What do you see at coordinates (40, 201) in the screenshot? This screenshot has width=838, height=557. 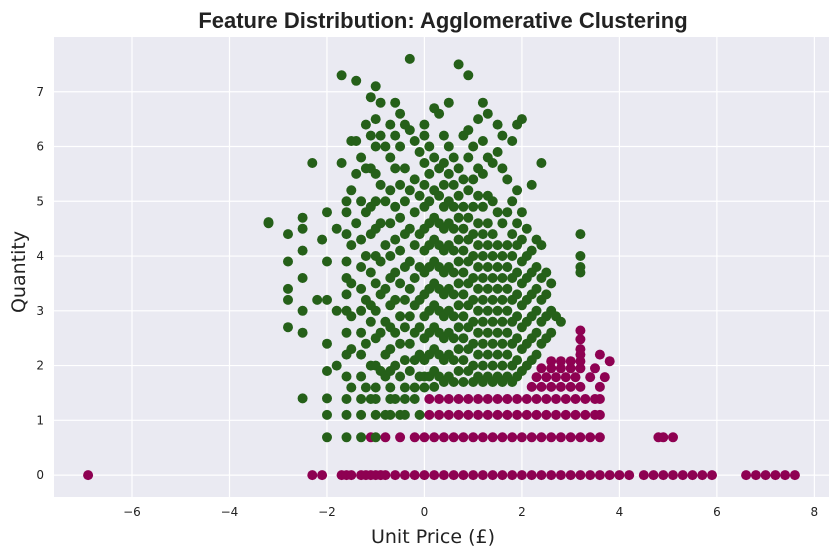 I see `y-tick-label: 5` at bounding box center [40, 201].